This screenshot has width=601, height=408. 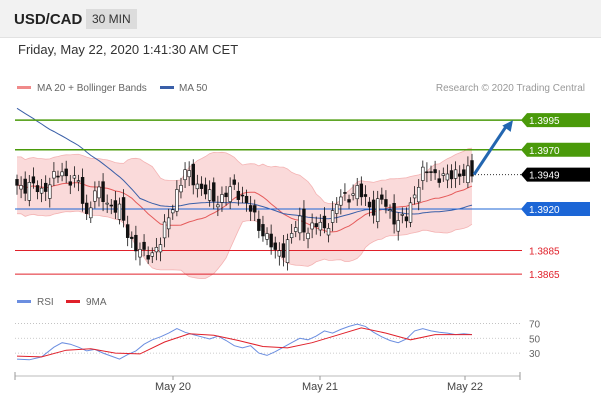 What do you see at coordinates (544, 210) in the screenshot?
I see `level-label-3: 1.3920` at bounding box center [544, 210].